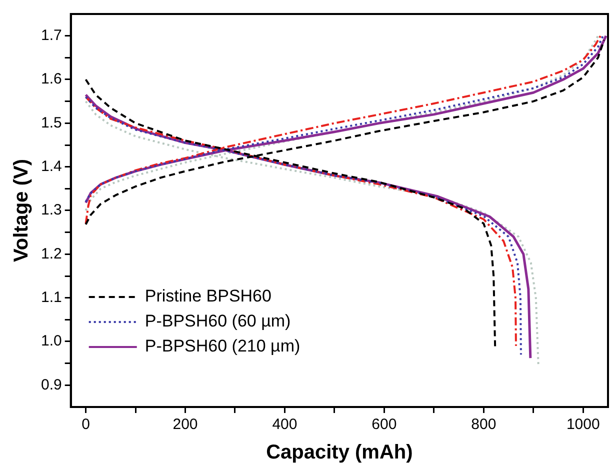 This screenshot has height=471, width=614. I want to click on legend-label: Pristine BPSH60, so click(208, 296).